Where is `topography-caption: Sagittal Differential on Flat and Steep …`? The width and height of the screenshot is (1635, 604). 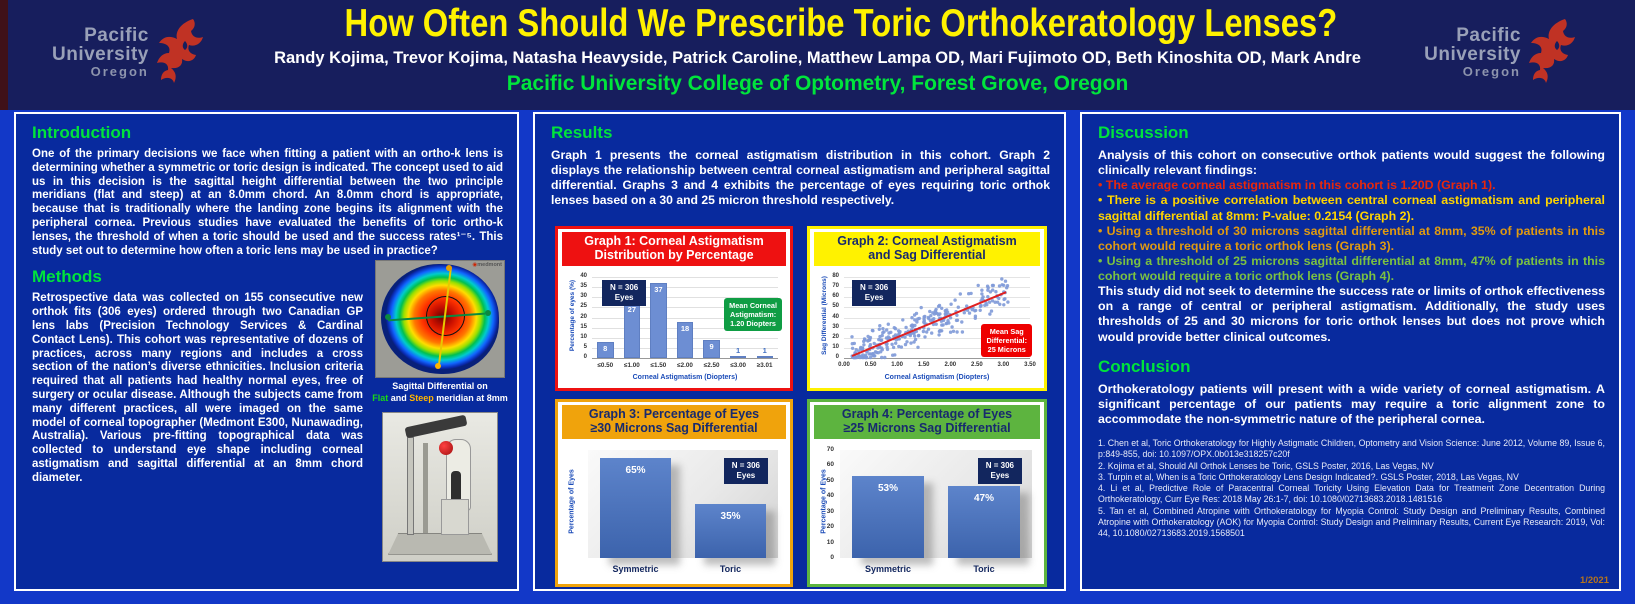
topography-caption: Sagittal Differential on Flat and Steep … is located at coordinates (440, 392).